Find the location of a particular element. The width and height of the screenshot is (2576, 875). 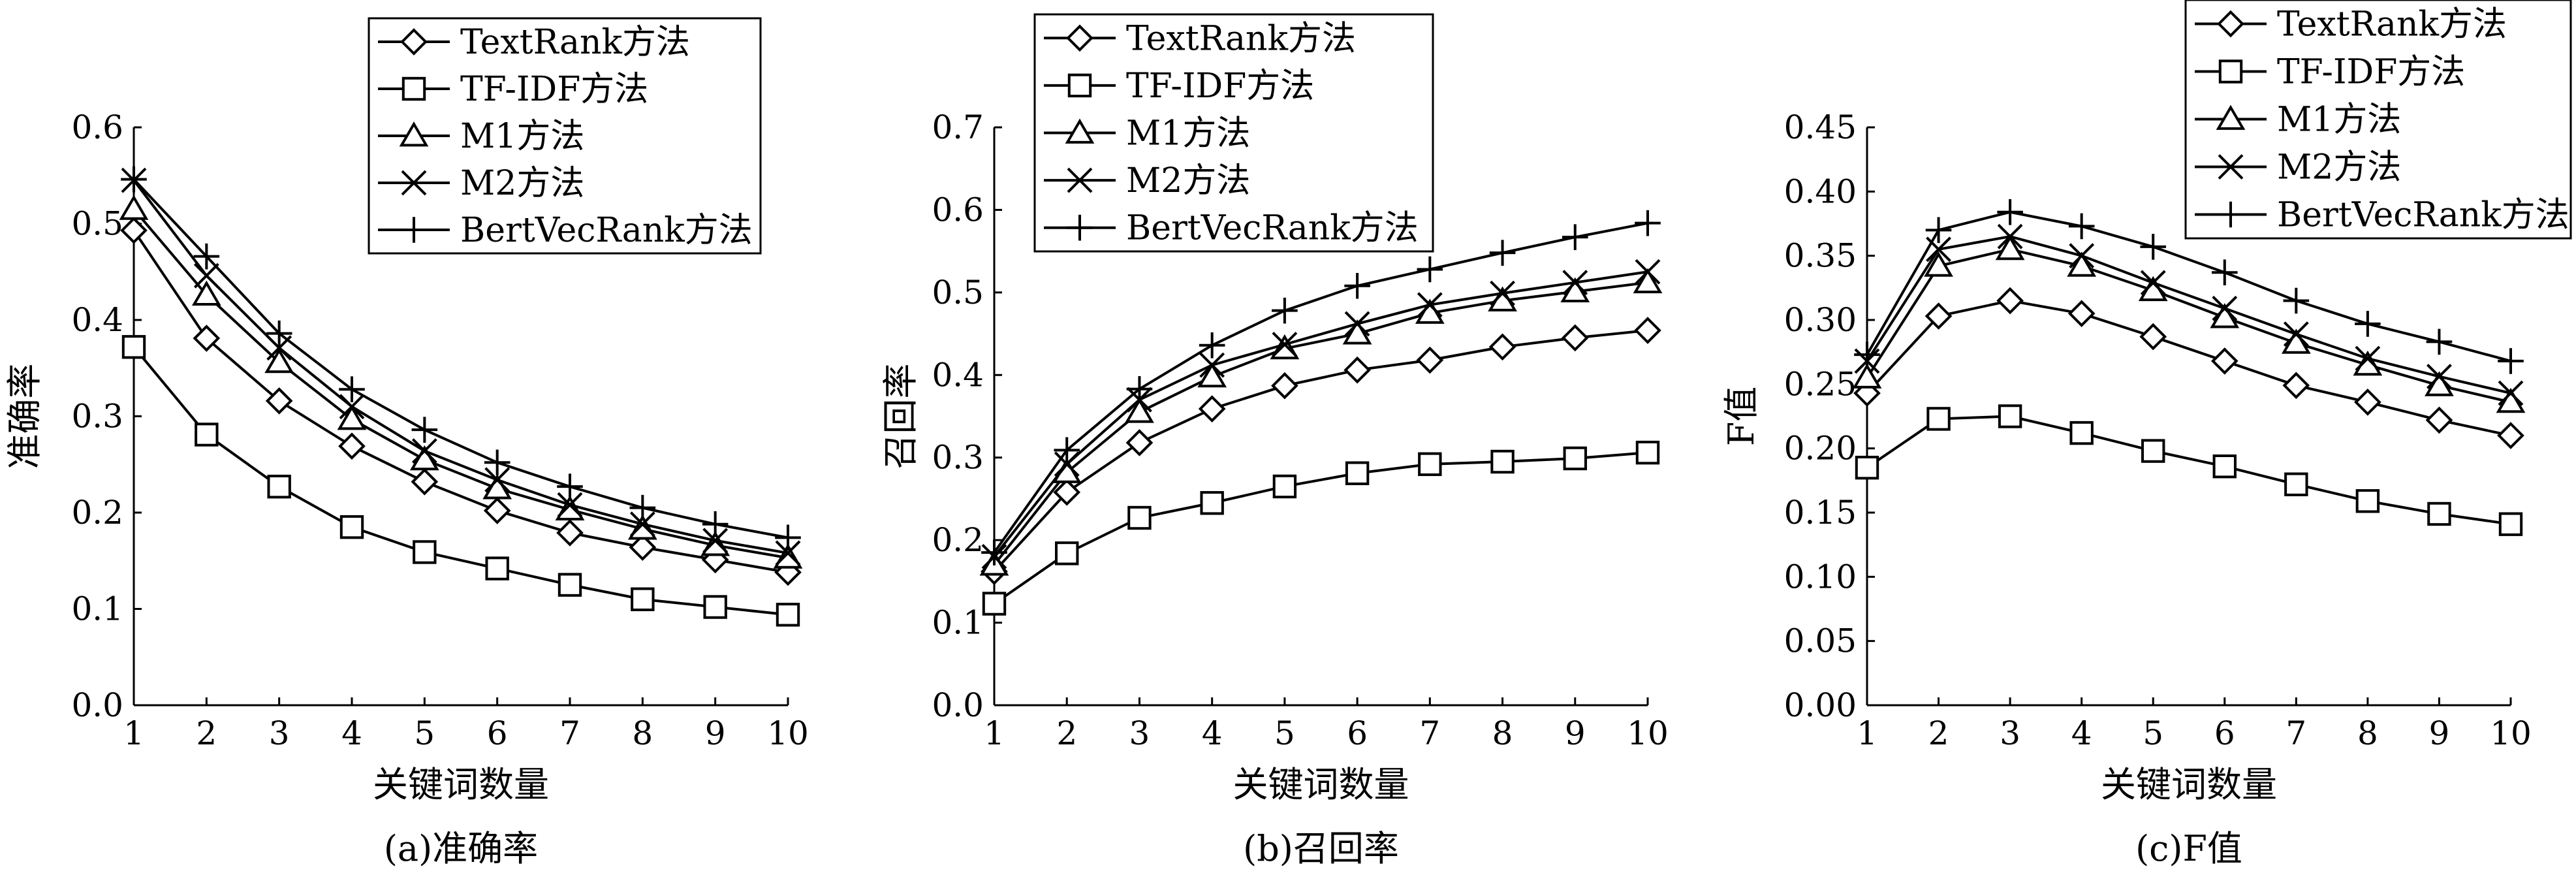

legend-marker-x is located at coordinates (2231, 167).